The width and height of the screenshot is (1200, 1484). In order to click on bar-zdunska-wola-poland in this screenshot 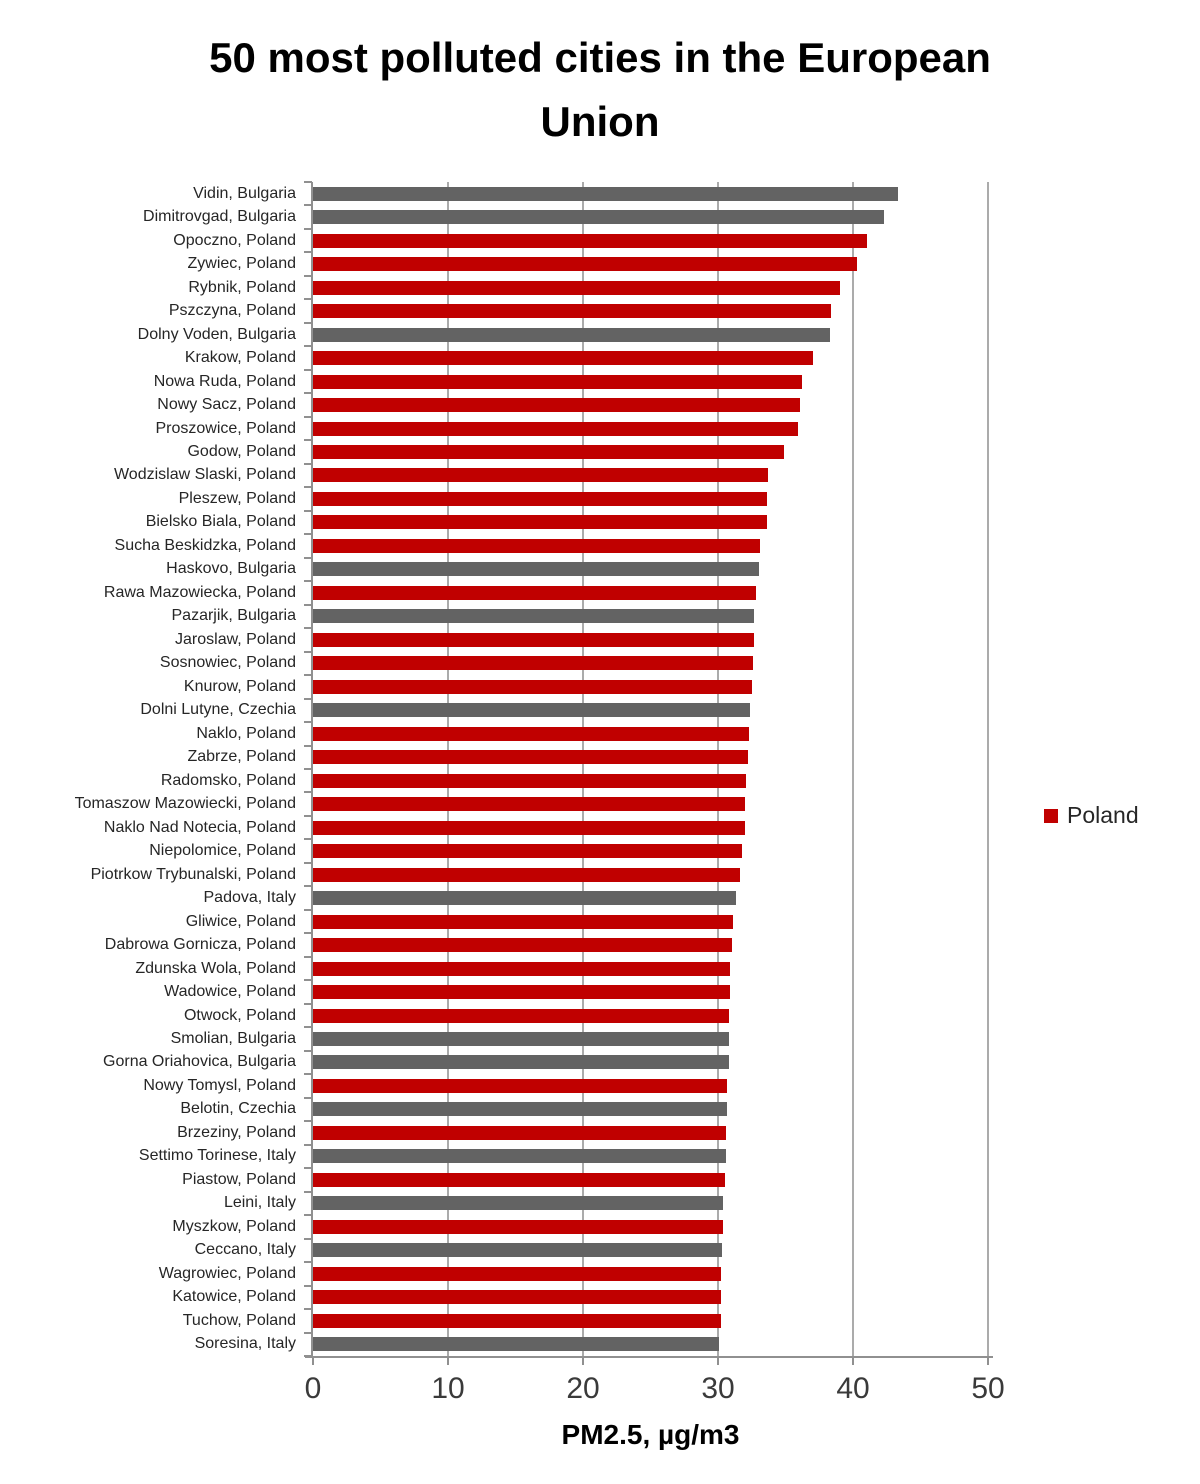, I will do `click(522, 968)`.